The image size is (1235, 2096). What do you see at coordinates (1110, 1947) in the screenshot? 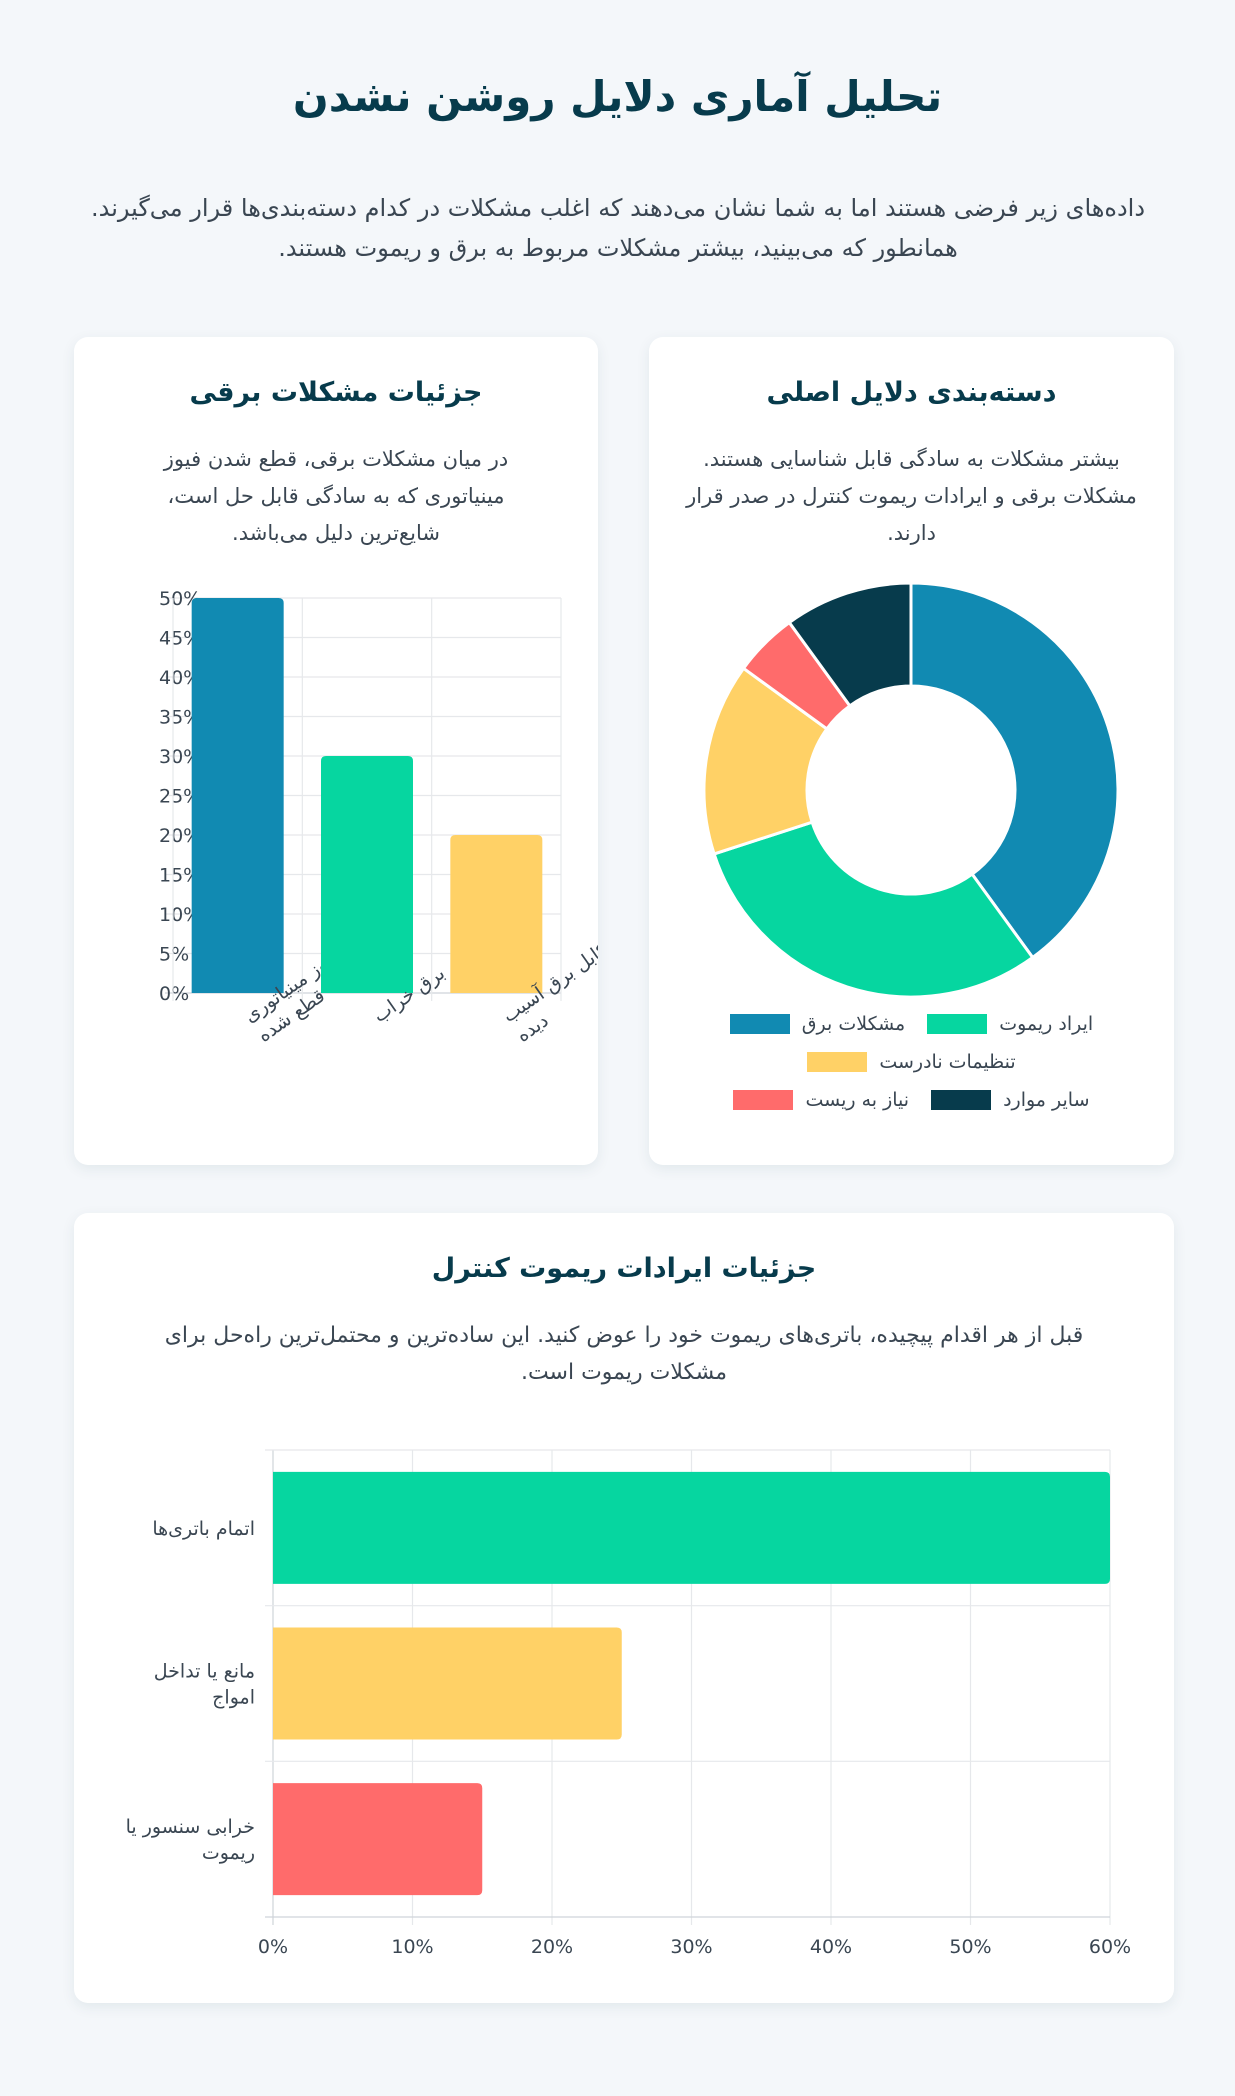
I see `x-tick-label: 60%` at bounding box center [1110, 1947].